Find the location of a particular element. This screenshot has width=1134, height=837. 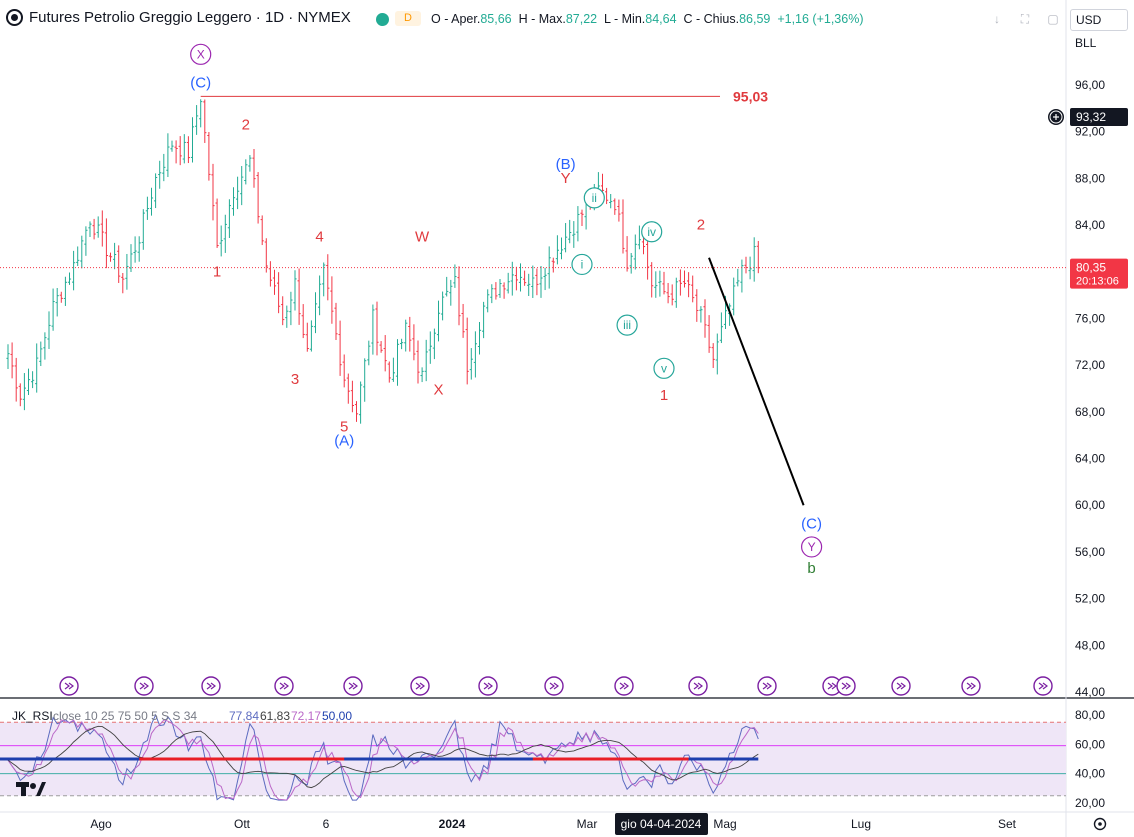

wave-label-X: X is located at coordinates (438, 389).